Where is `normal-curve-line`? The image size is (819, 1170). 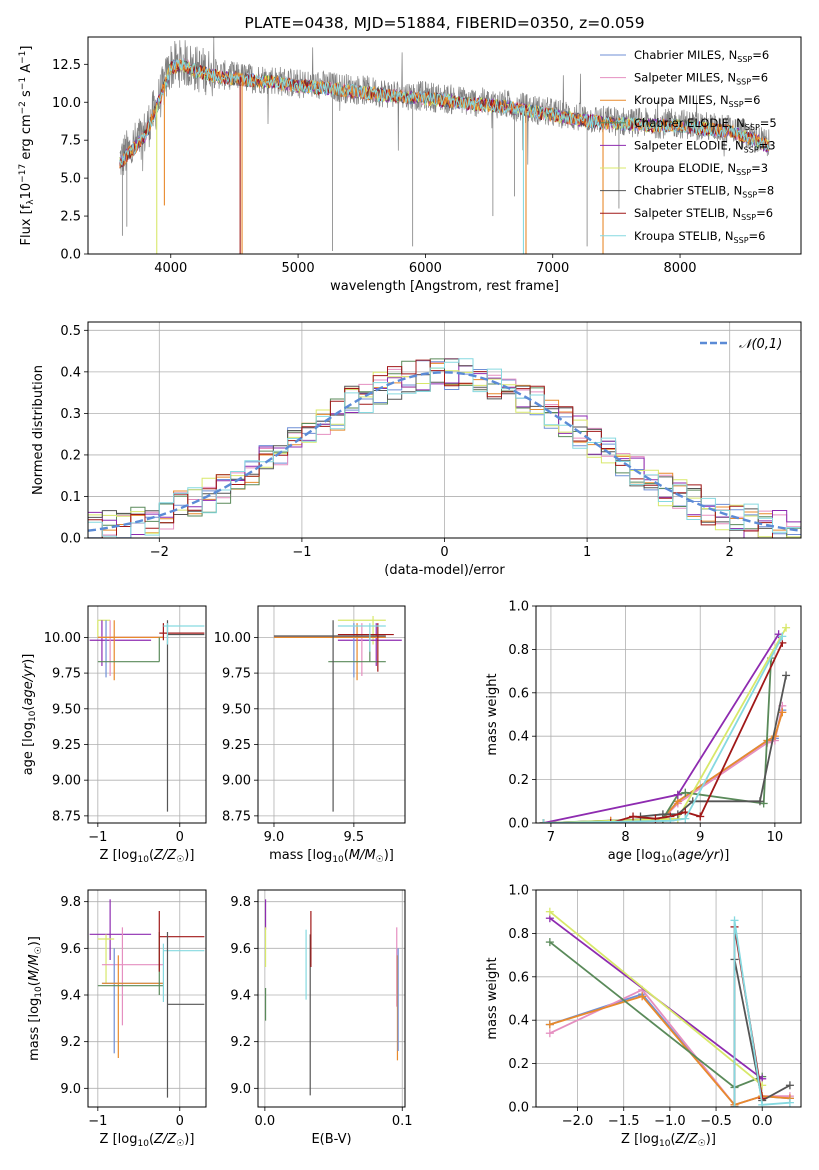 normal-curve-line is located at coordinates (444, 451).